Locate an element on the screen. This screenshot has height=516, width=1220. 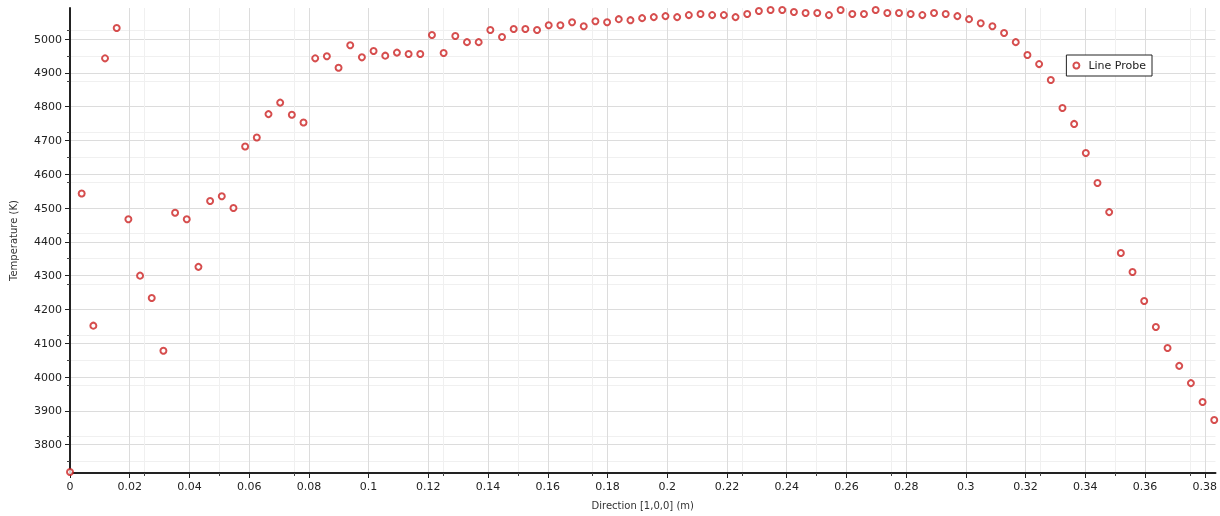
y-tick-label: 4700 is located at coordinates (48, 140).